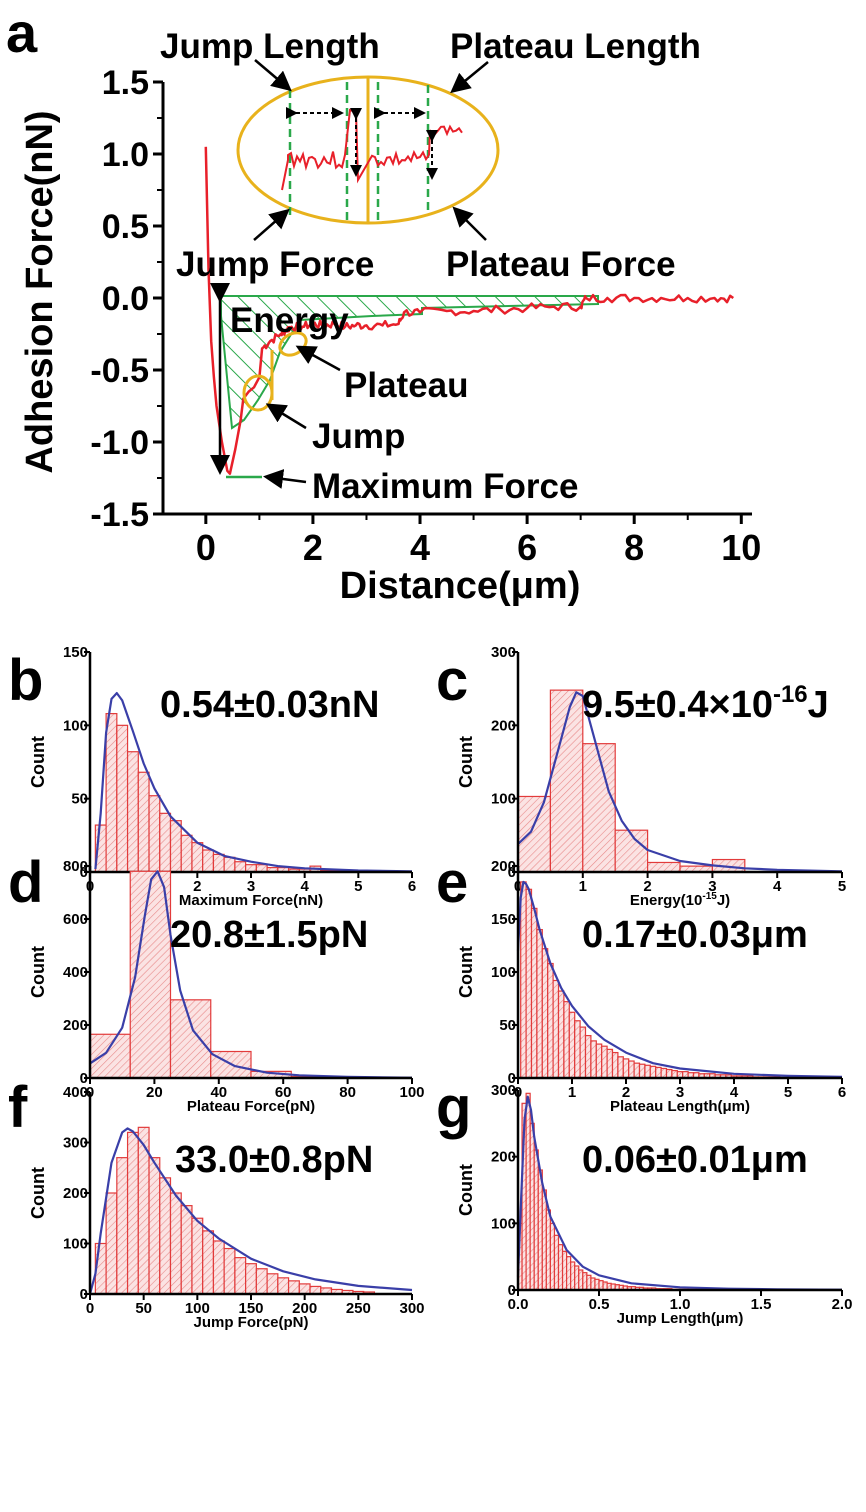 The height and width of the screenshot is (1512, 866). I want to click on ytick-label-g: 200, so click(503, 1157).